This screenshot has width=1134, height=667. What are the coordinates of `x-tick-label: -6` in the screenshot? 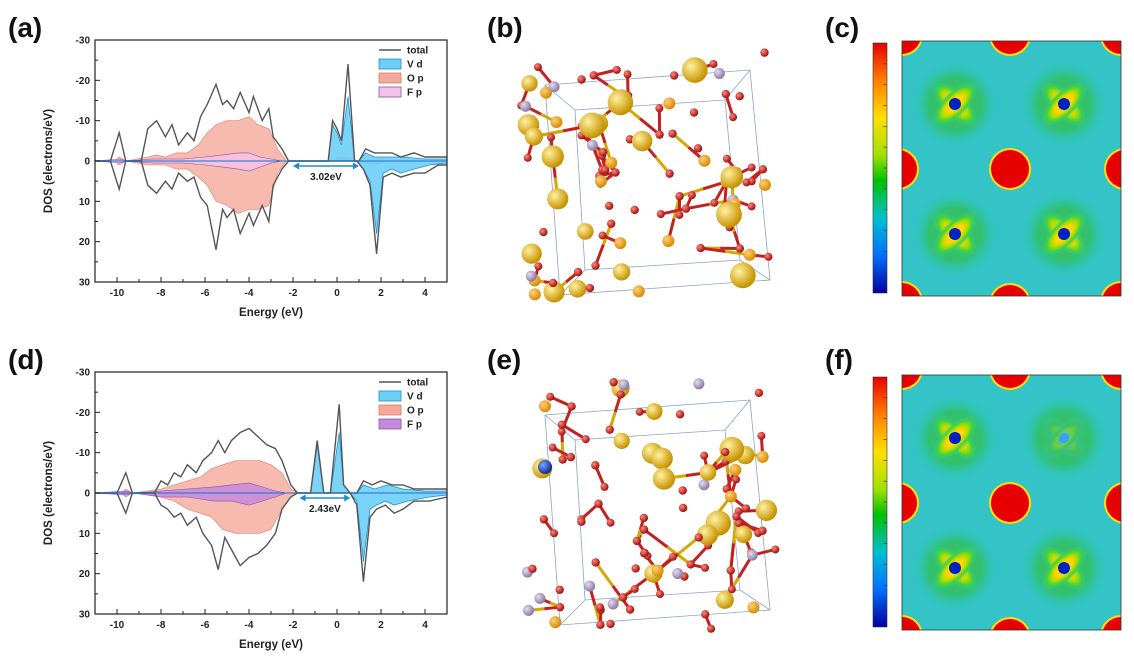 It's located at (205, 625).